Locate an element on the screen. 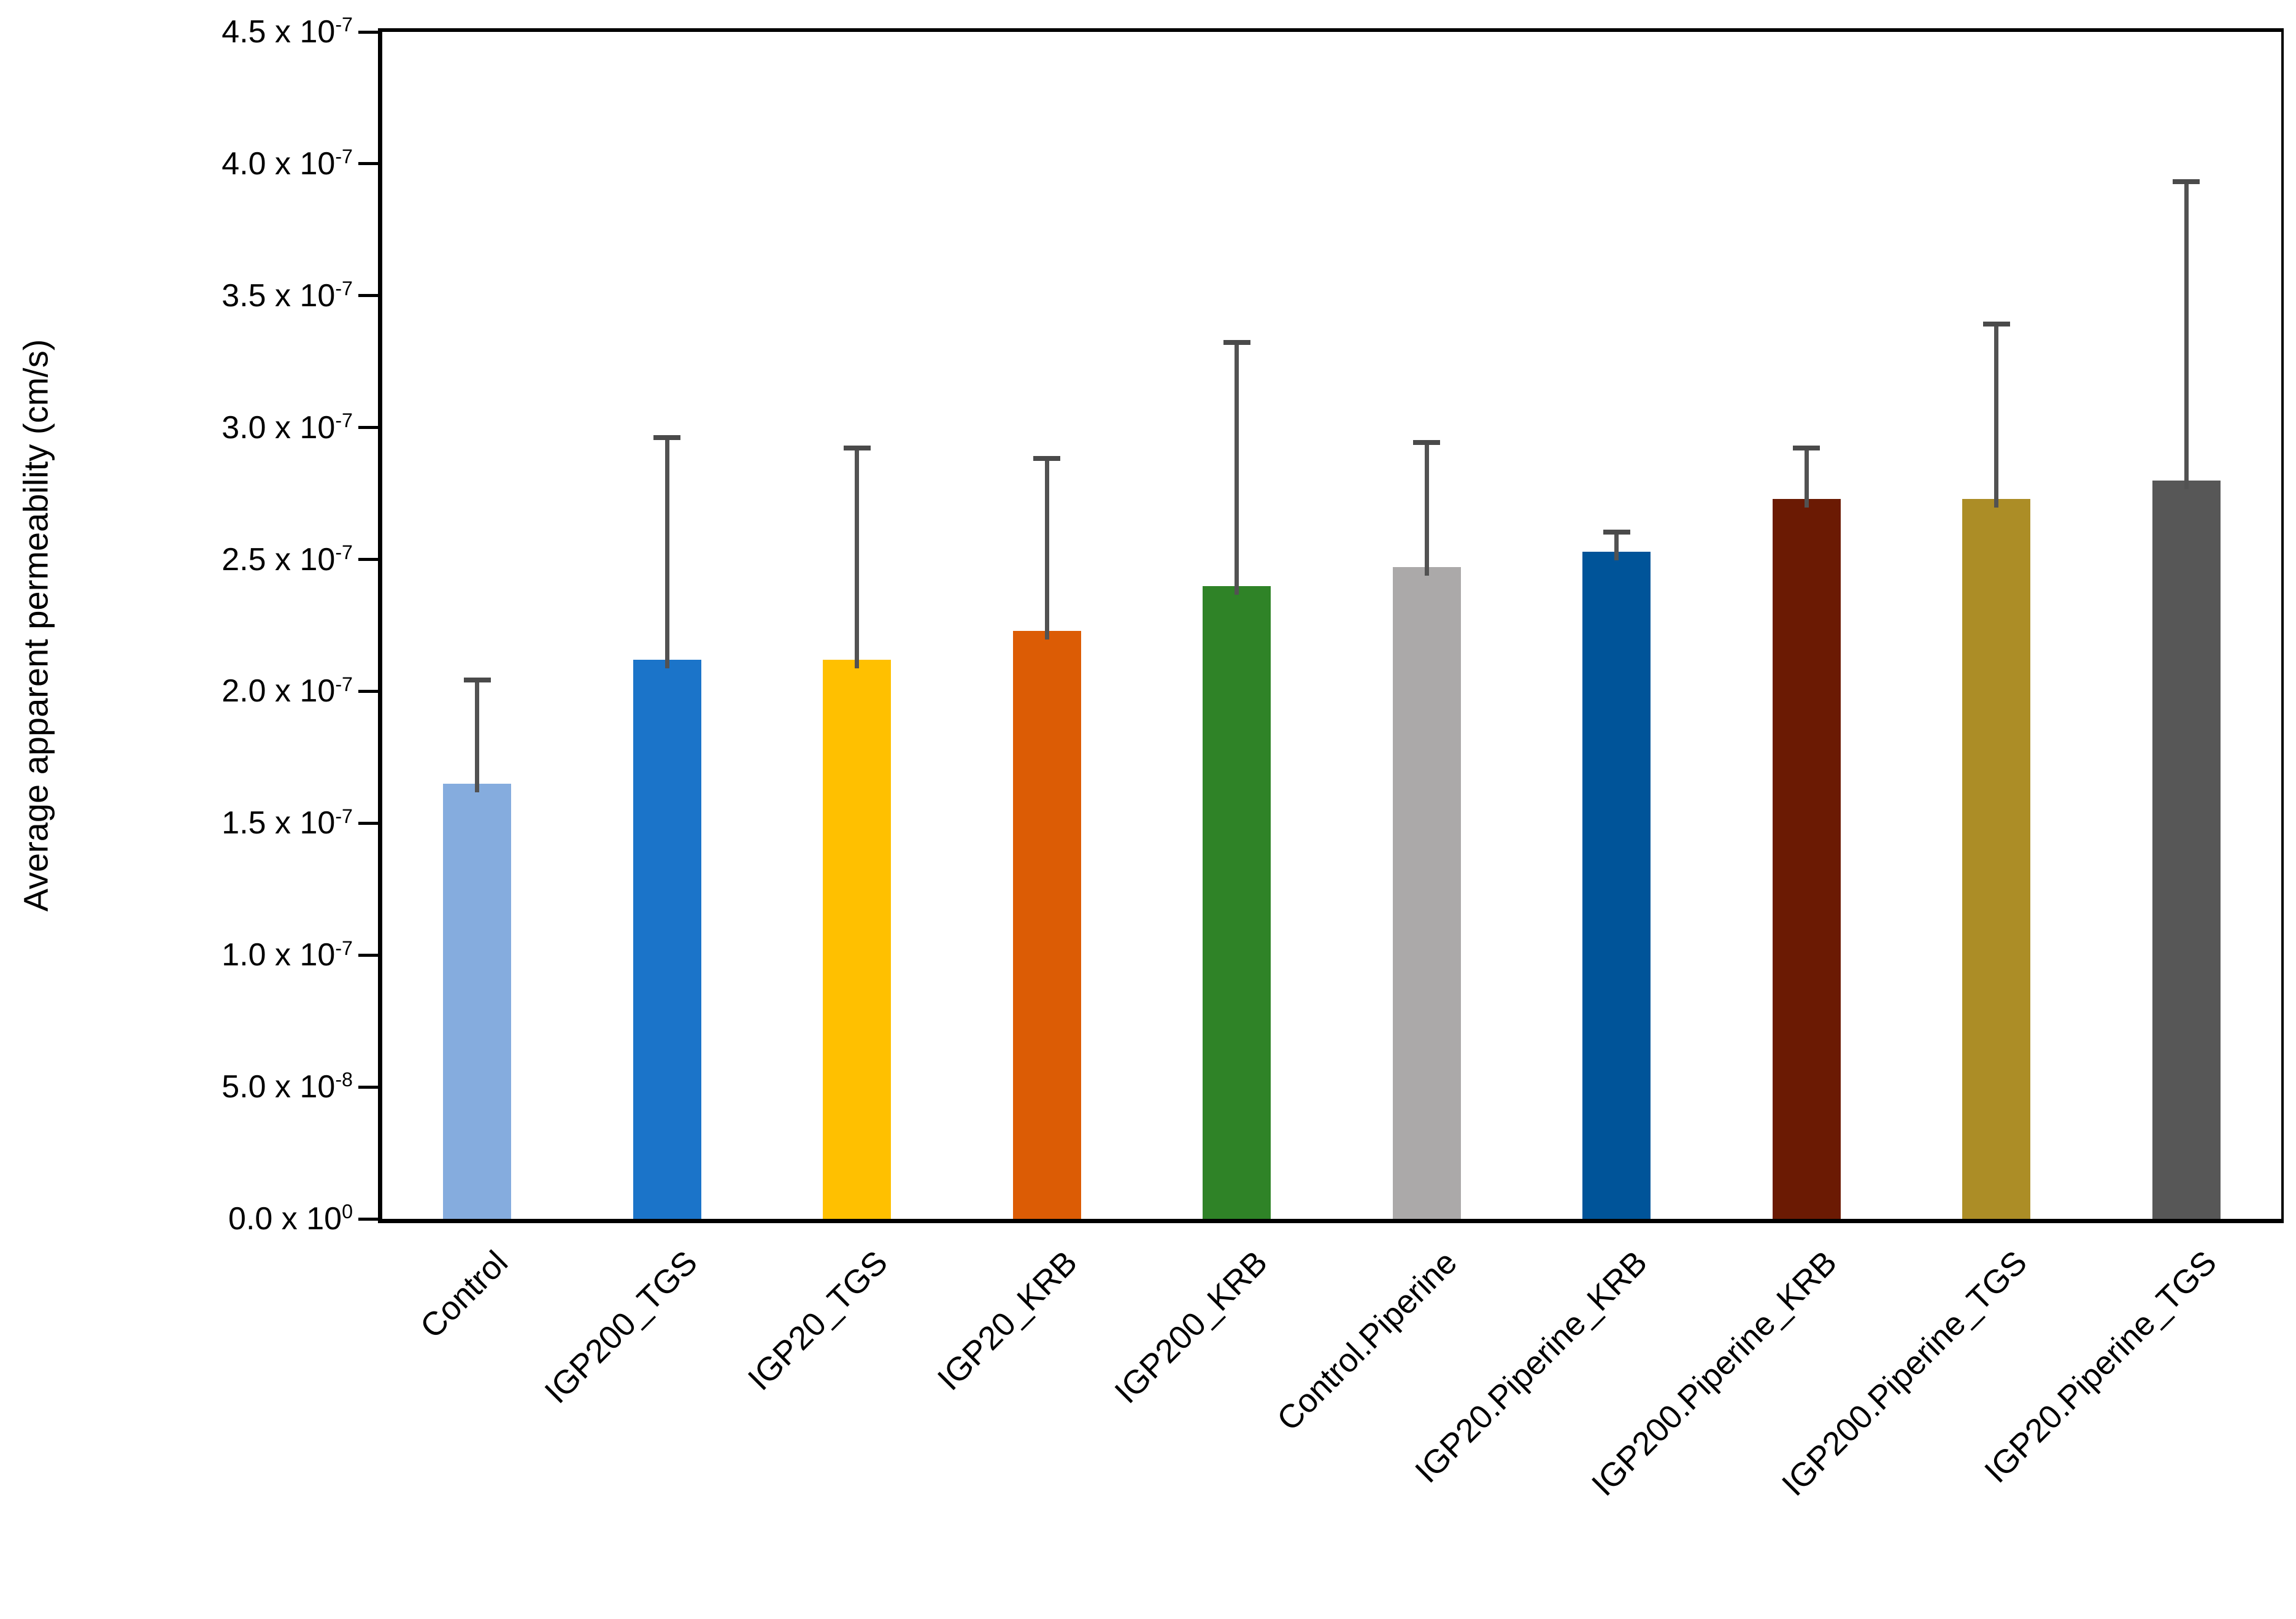 Image resolution: width=2296 pixels, height=1619 pixels. y-tick-label: 1.5 x 10-7 is located at coordinates (287, 823).